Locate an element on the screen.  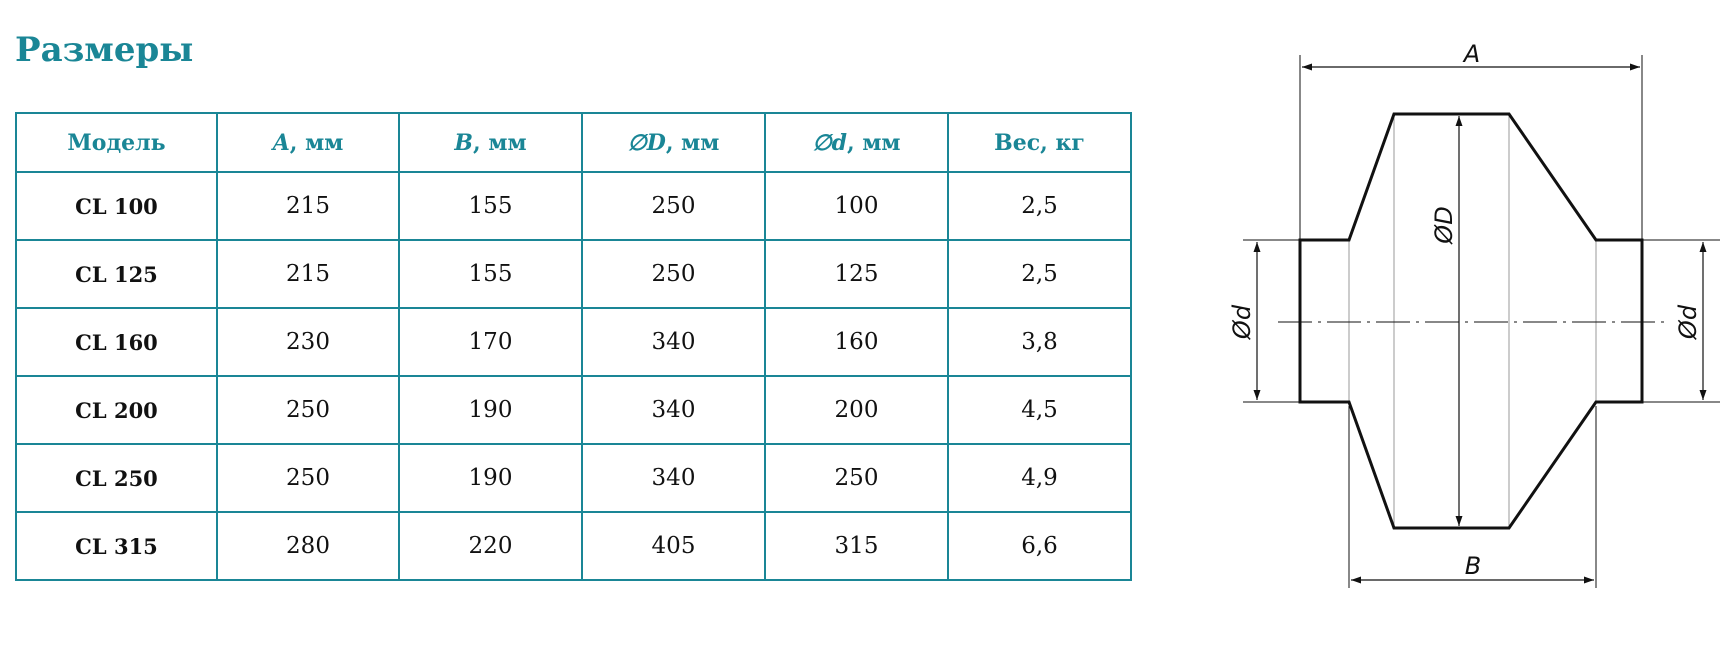
cell-model: CL 160 is located at coordinates (116, 342).